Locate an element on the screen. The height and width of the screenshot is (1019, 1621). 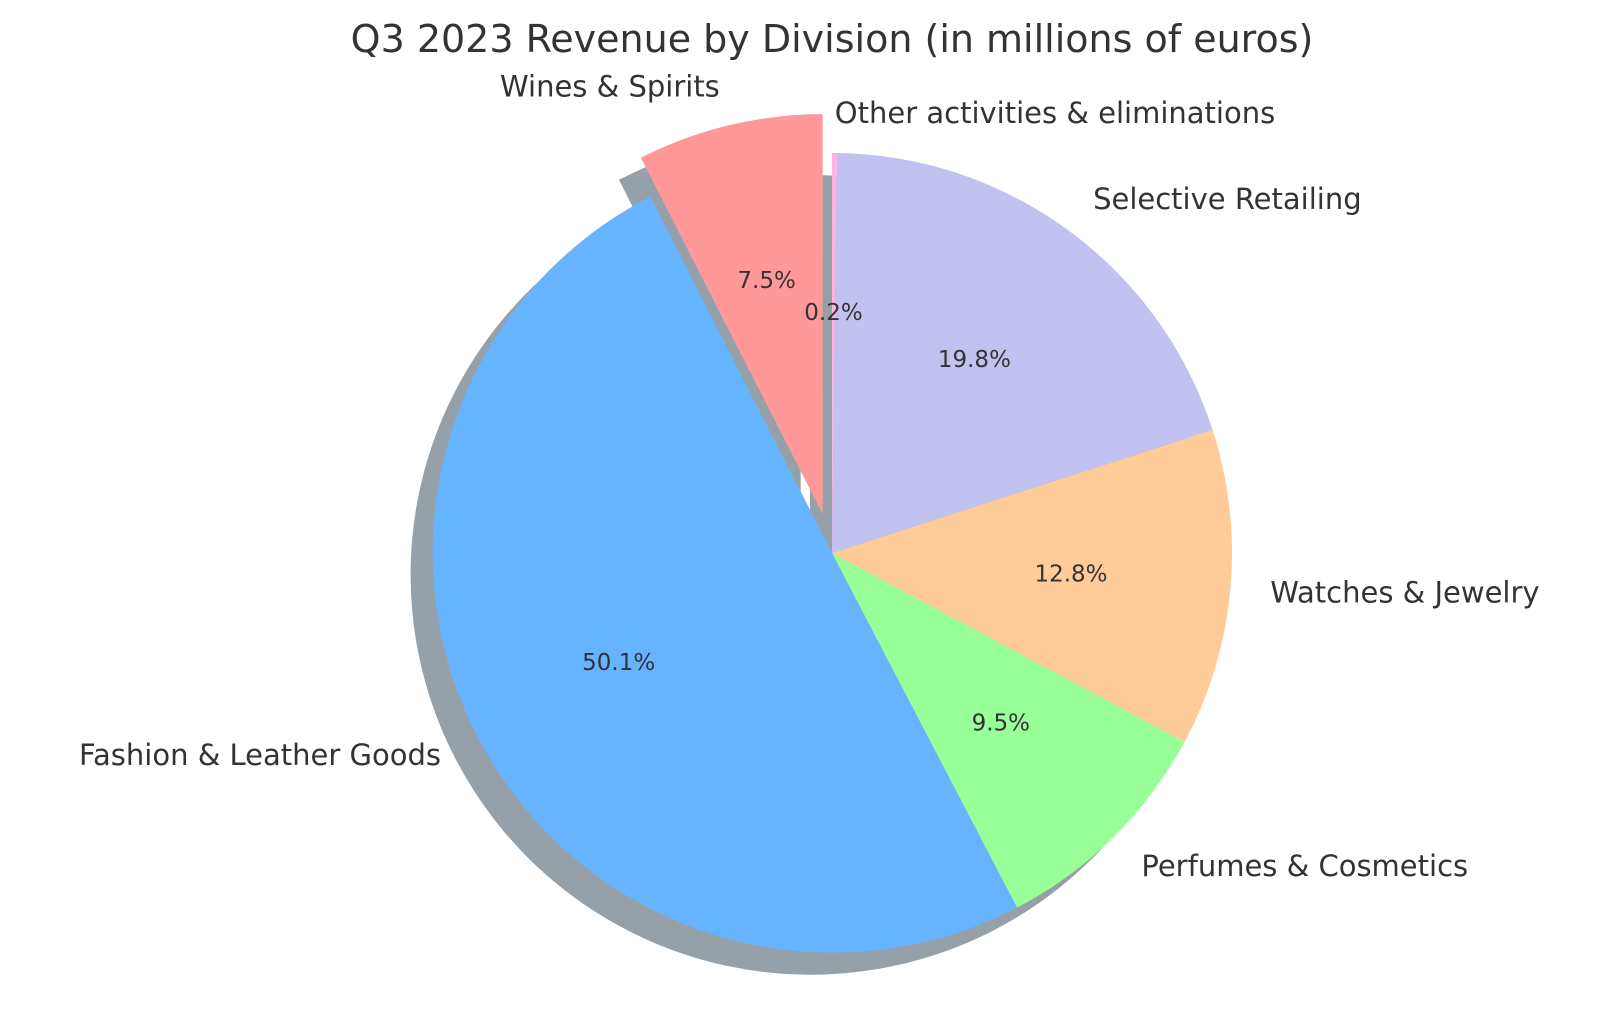
slice-label-watches-and-jewelry: Watches & Jewelry is located at coordinates (1404, 592).